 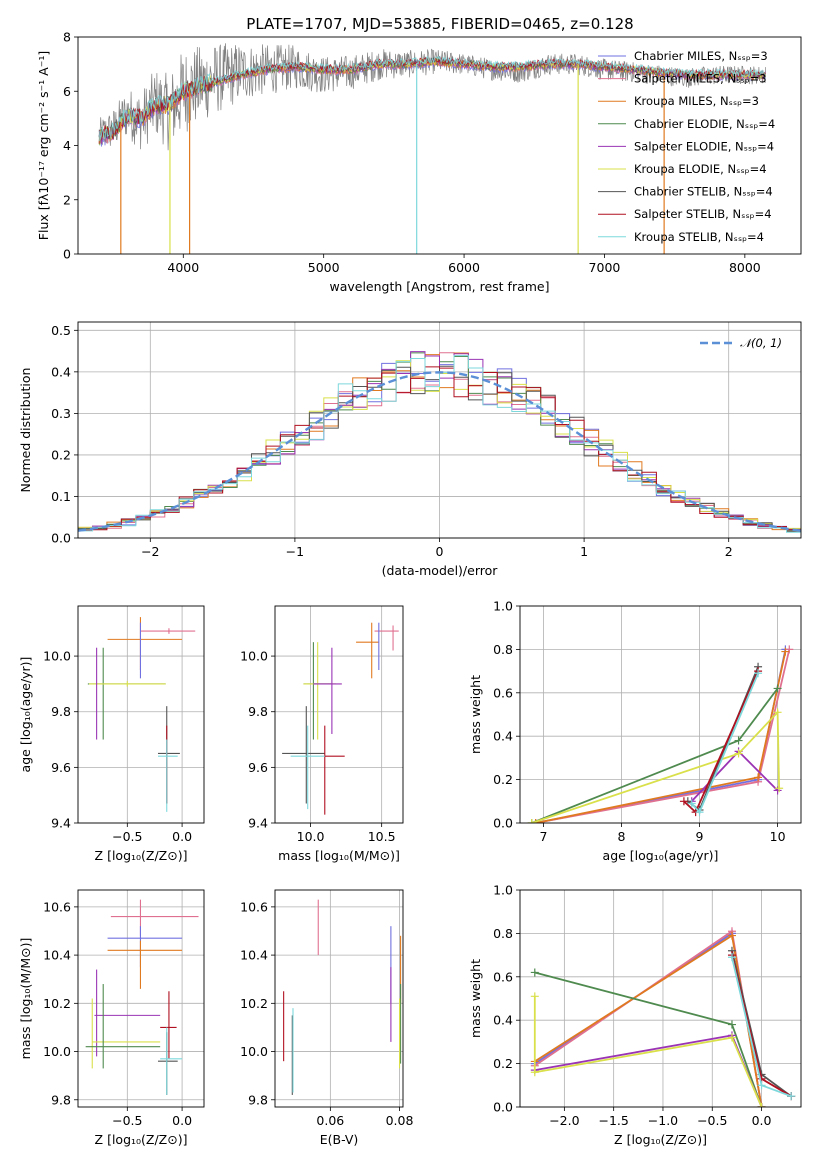 What do you see at coordinates (57, 1051) in the screenshot?
I see `y-tick-label: 10.0` at bounding box center [57, 1051].